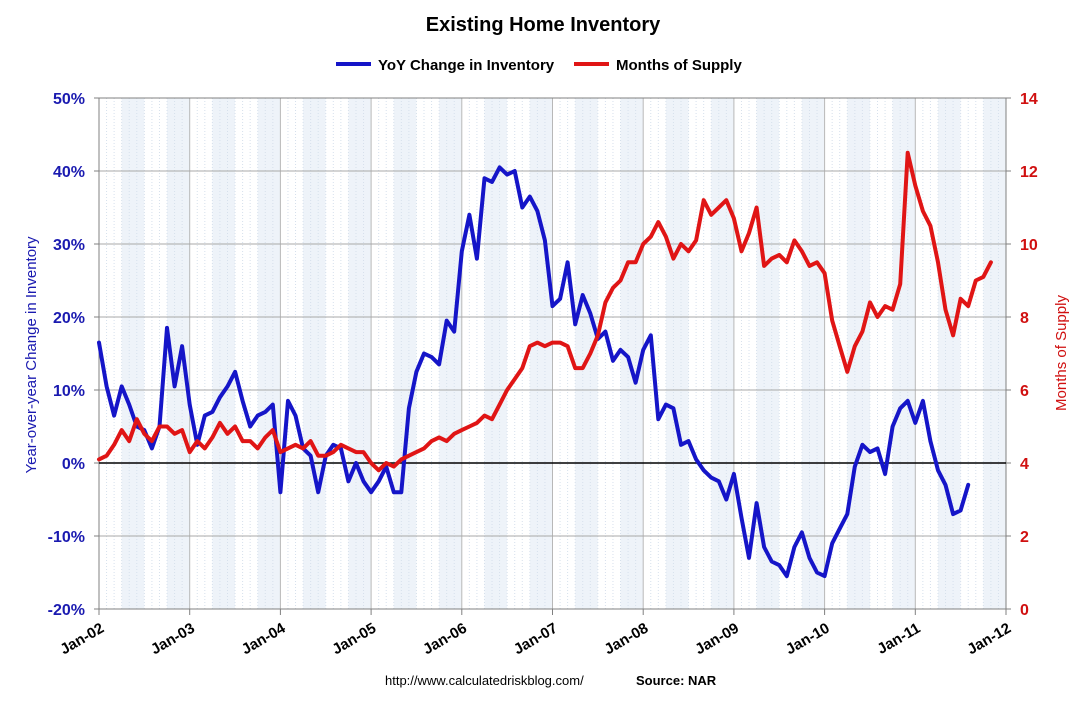  What do you see at coordinates (69, 318) in the screenshot?
I see `left-tick-label: 20%` at bounding box center [69, 318].